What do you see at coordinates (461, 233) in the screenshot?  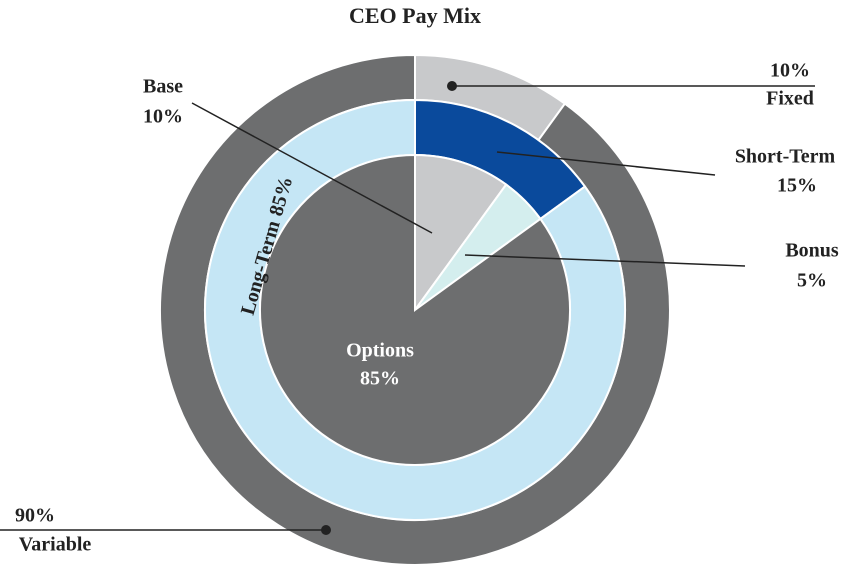 I see `wedge` at bounding box center [461, 233].